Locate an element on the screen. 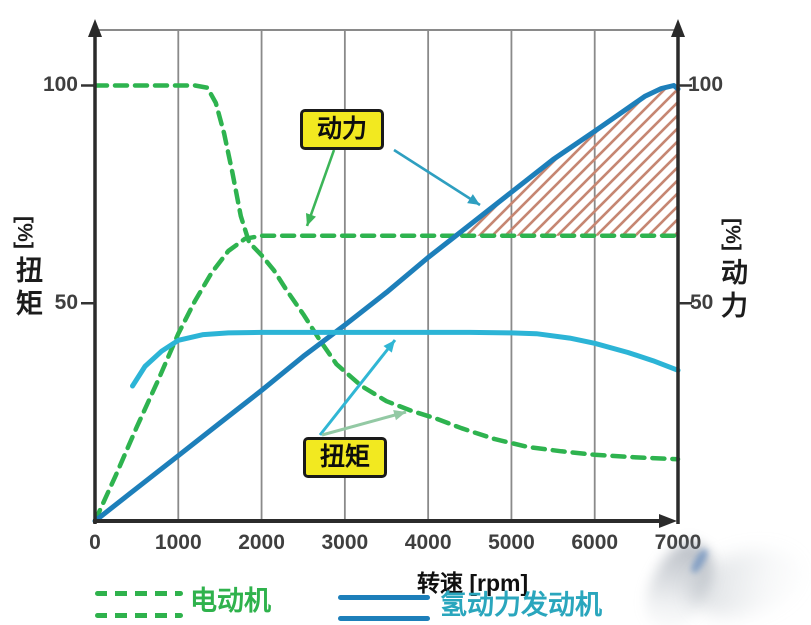 The image size is (811, 625). x-tick-label-7000: 7000 is located at coordinates (678, 542).